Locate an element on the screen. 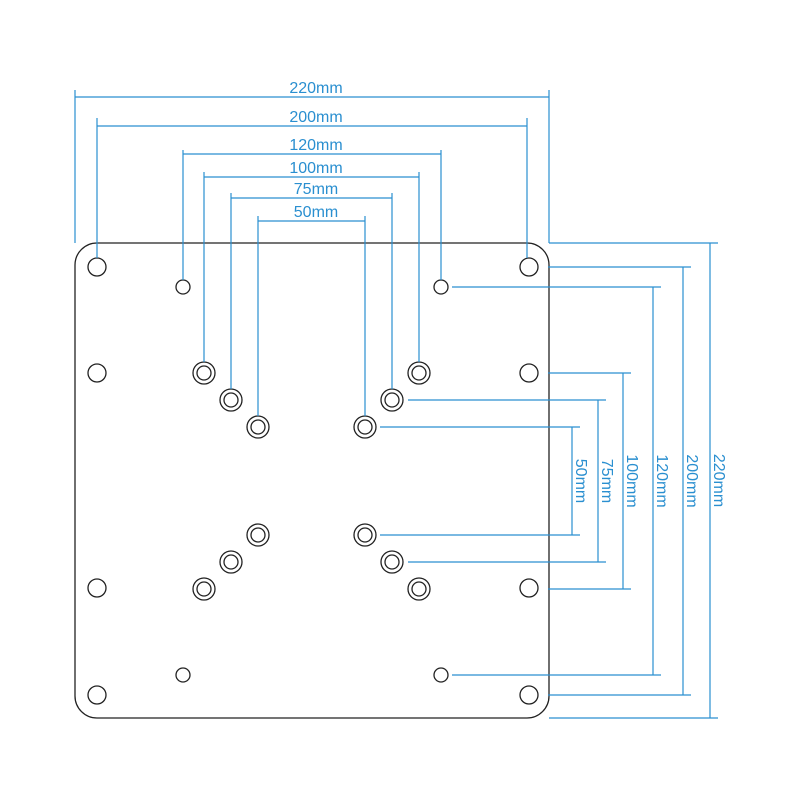 The image size is (800, 800). dimension-label-top-120: 120mm is located at coordinates (315, 145).